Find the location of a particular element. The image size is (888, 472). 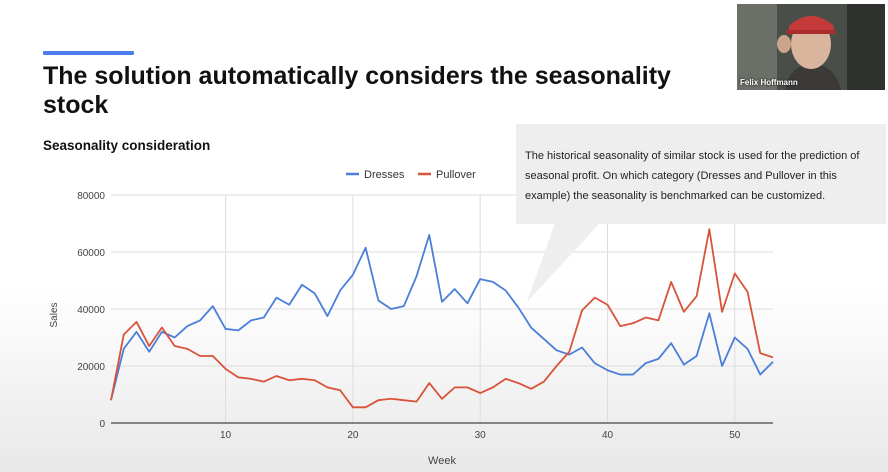

y-tick-label: 40000 is located at coordinates (91, 310).